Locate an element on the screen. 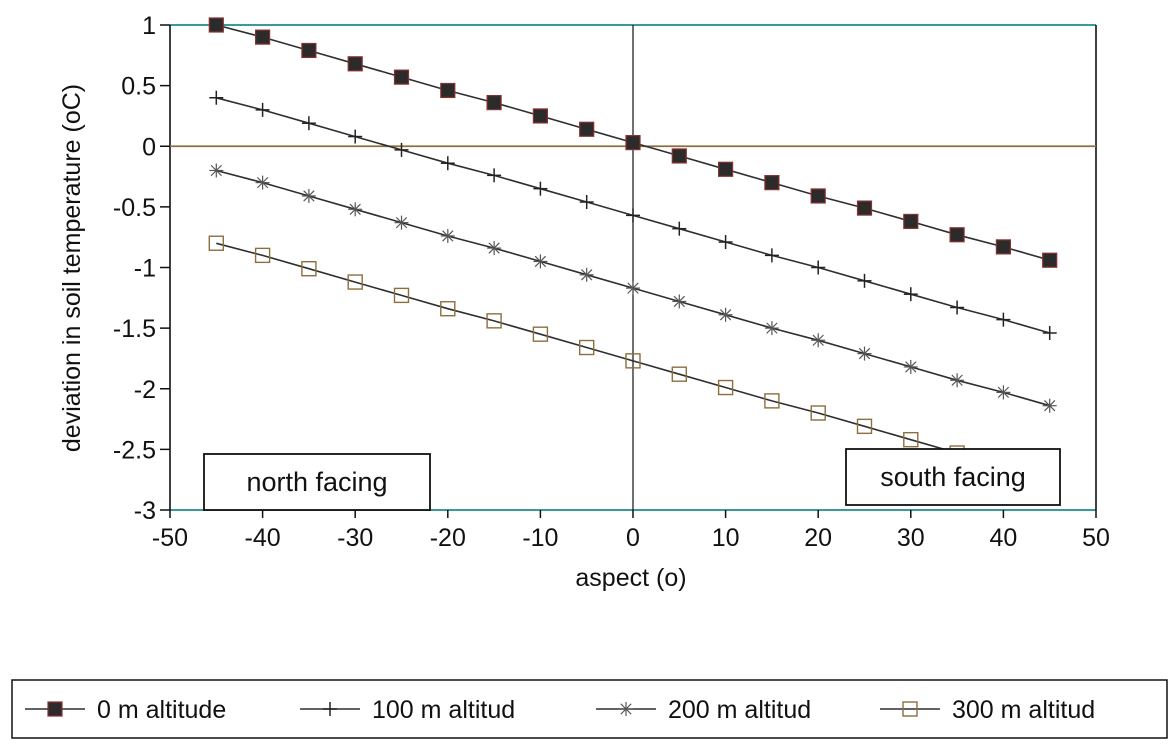 Image resolution: width=1173 pixels, height=745 pixels. legend-label: 0 m altitude is located at coordinates (161, 710).